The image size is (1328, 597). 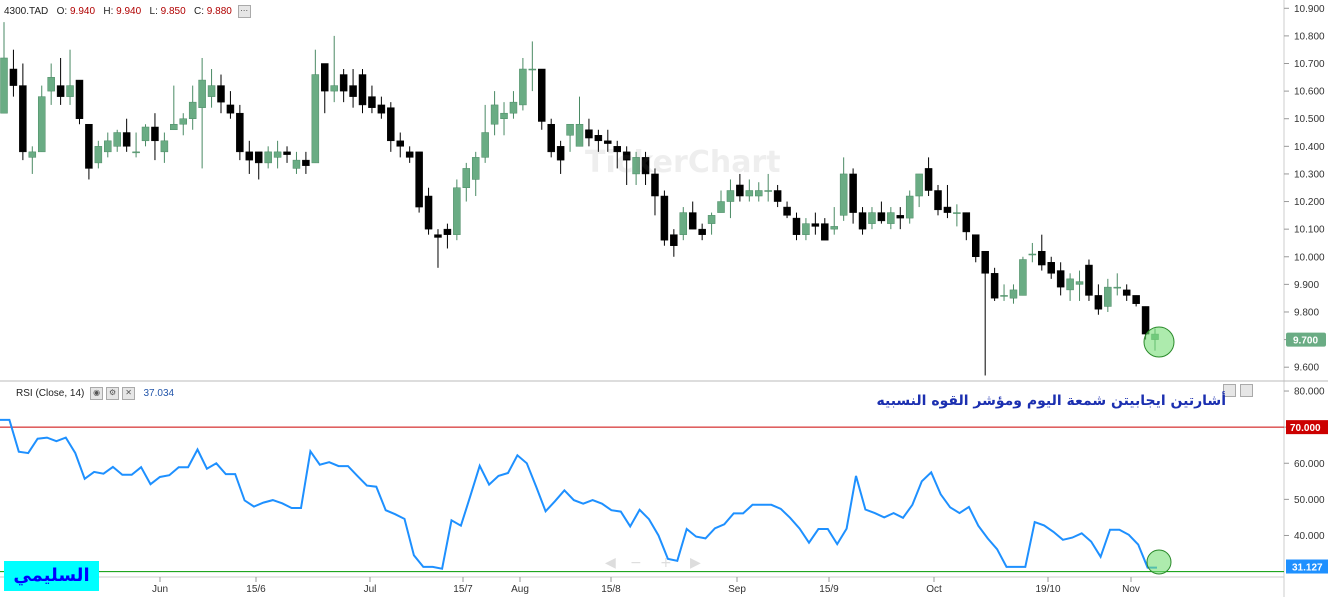 I want to click on time-tick-label: 15/6, so click(x=256, y=589).